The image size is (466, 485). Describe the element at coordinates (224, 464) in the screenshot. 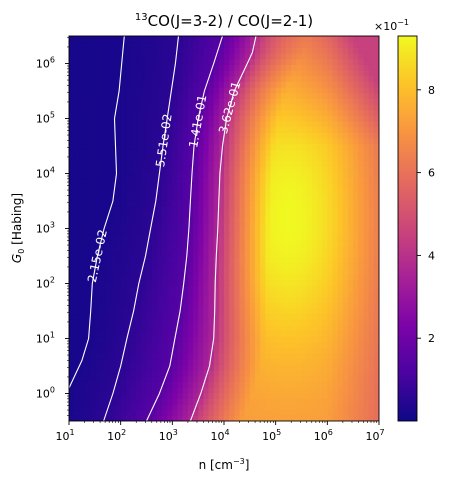

I see `x-axis-label: n [cm−3]` at that location.